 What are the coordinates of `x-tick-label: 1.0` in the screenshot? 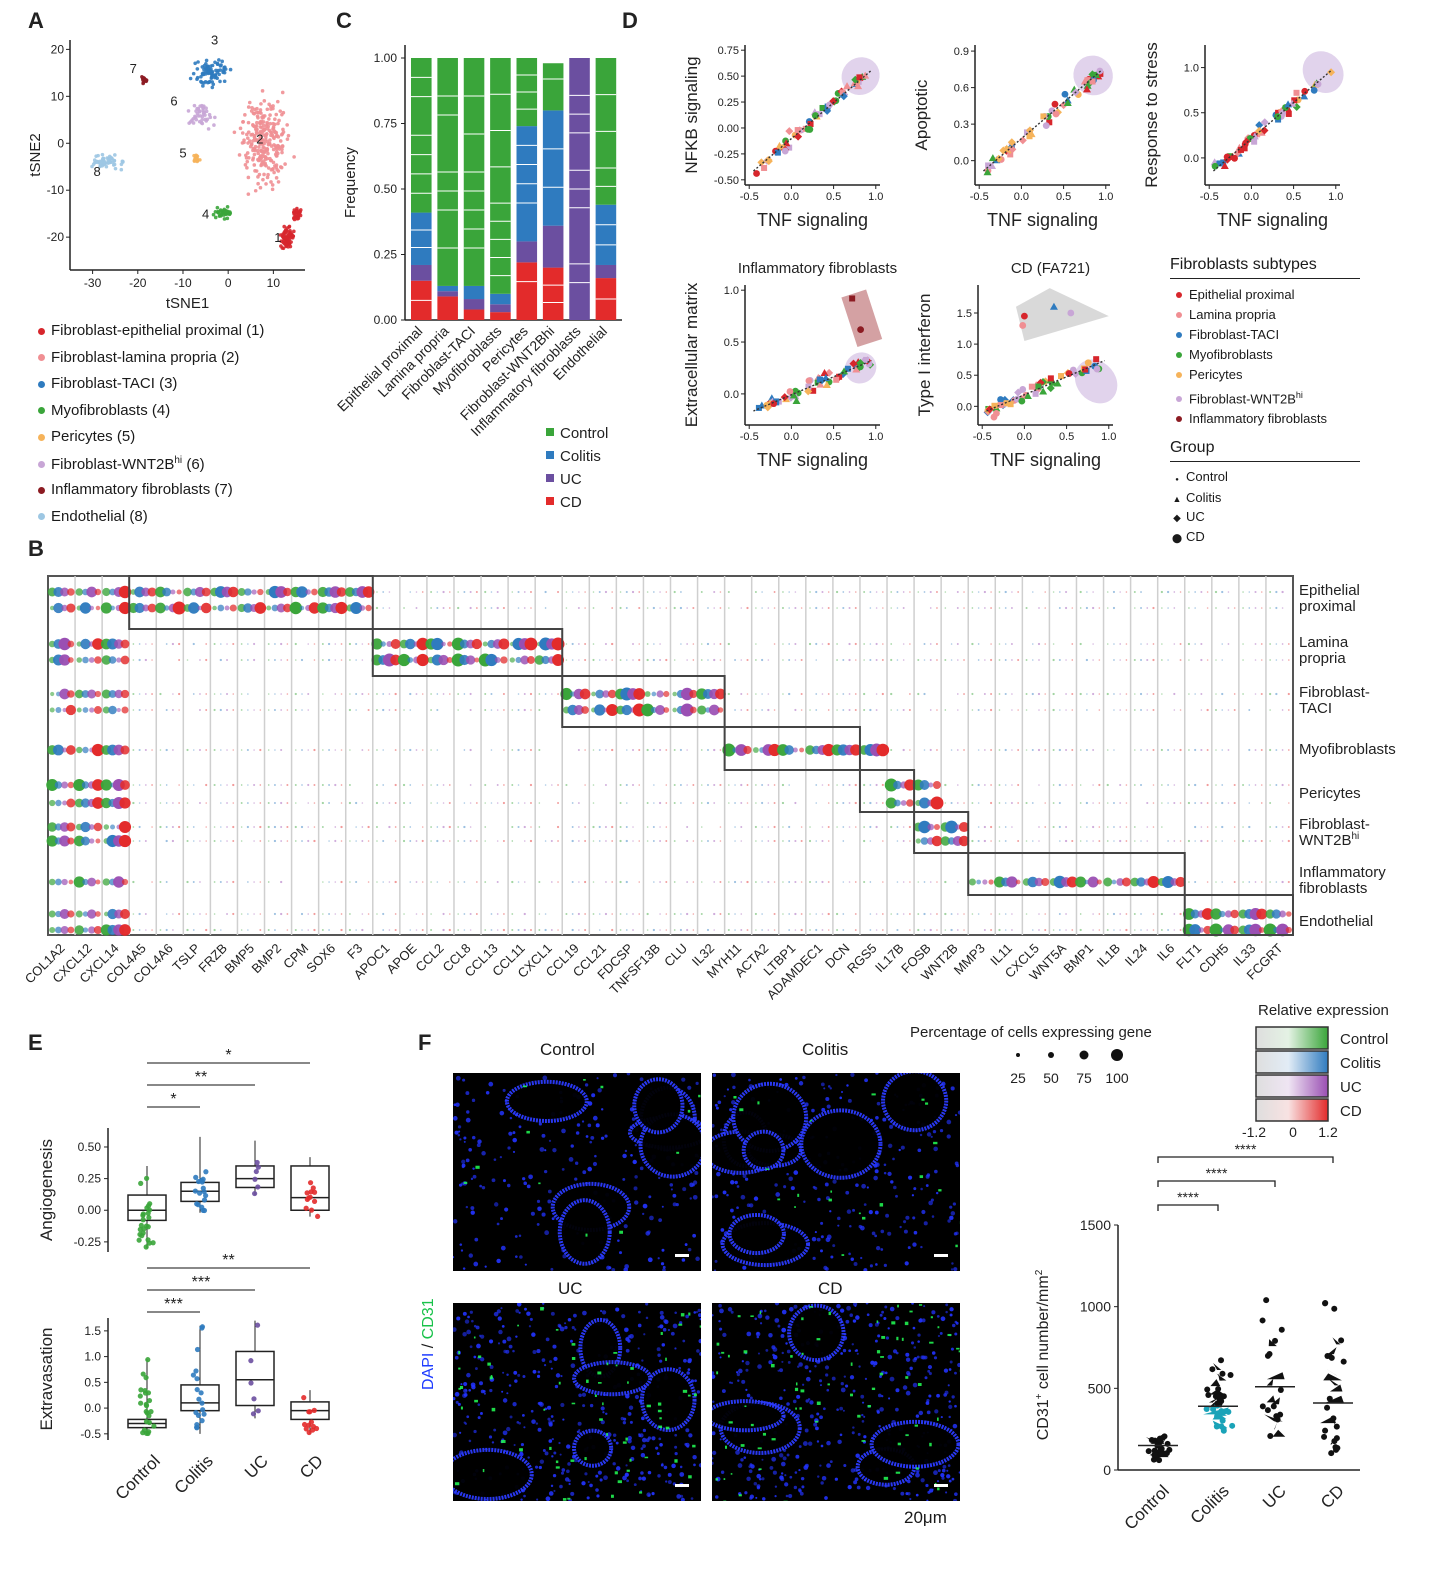 It's located at (1335, 197).